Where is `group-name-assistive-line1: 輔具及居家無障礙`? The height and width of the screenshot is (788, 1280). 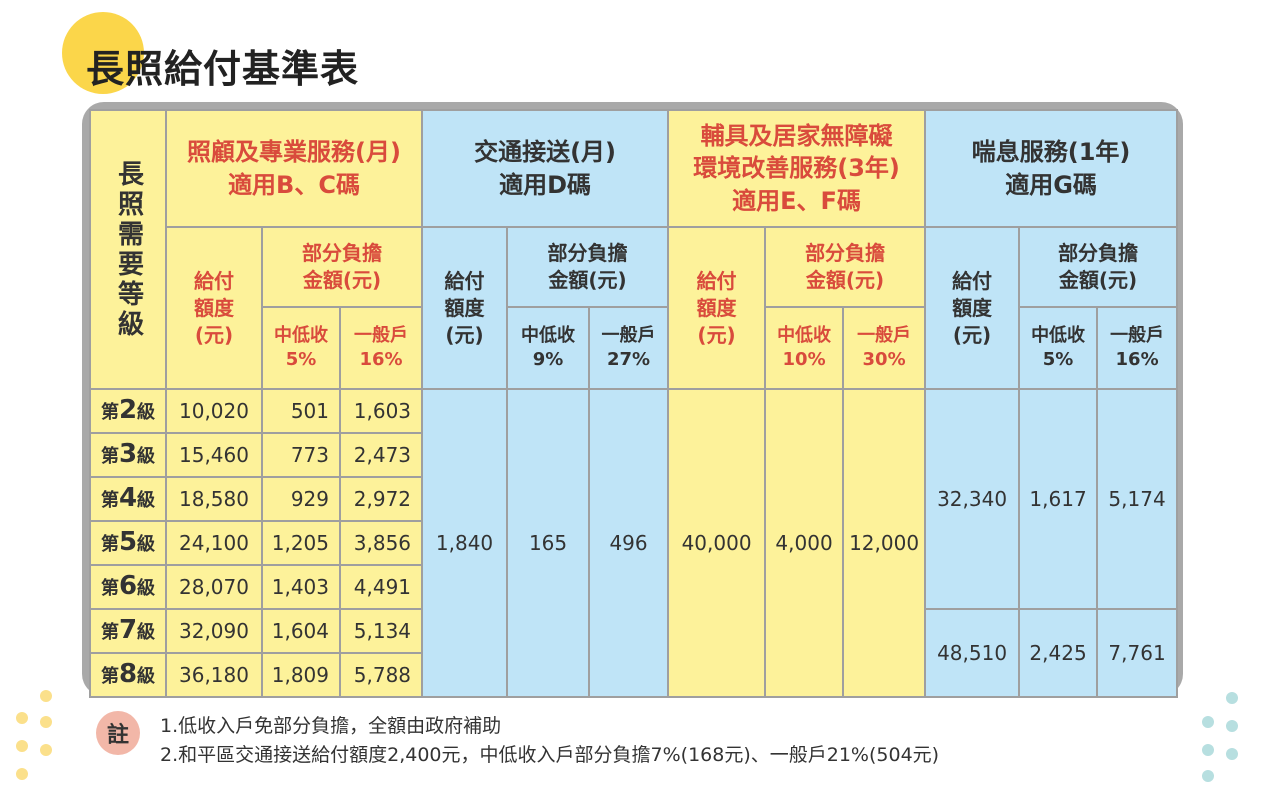 group-name-assistive-line1: 輔具及居家無障礙 is located at coordinates (796, 135).